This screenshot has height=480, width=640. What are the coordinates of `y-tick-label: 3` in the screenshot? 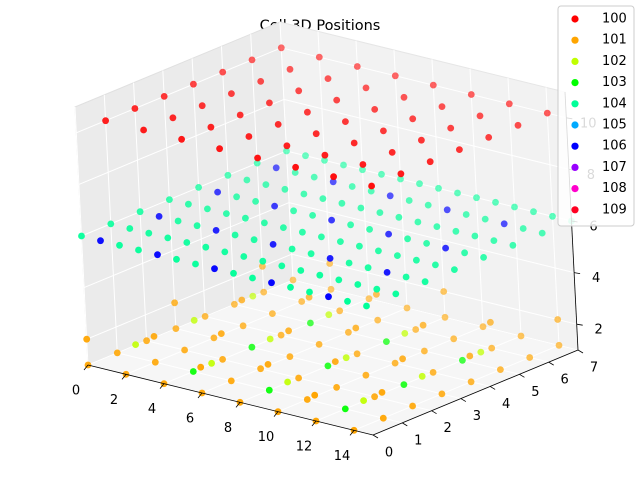 It's located at (477, 416).